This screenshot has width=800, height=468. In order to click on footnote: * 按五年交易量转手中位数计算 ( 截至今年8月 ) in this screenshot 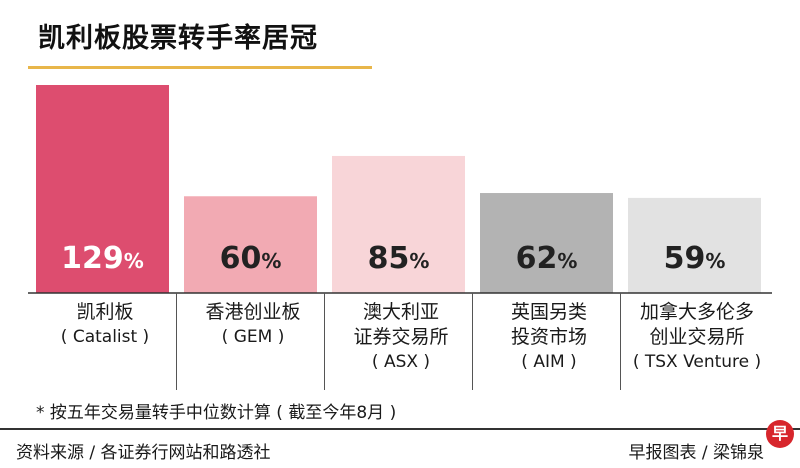, I will do `click(216, 413)`.